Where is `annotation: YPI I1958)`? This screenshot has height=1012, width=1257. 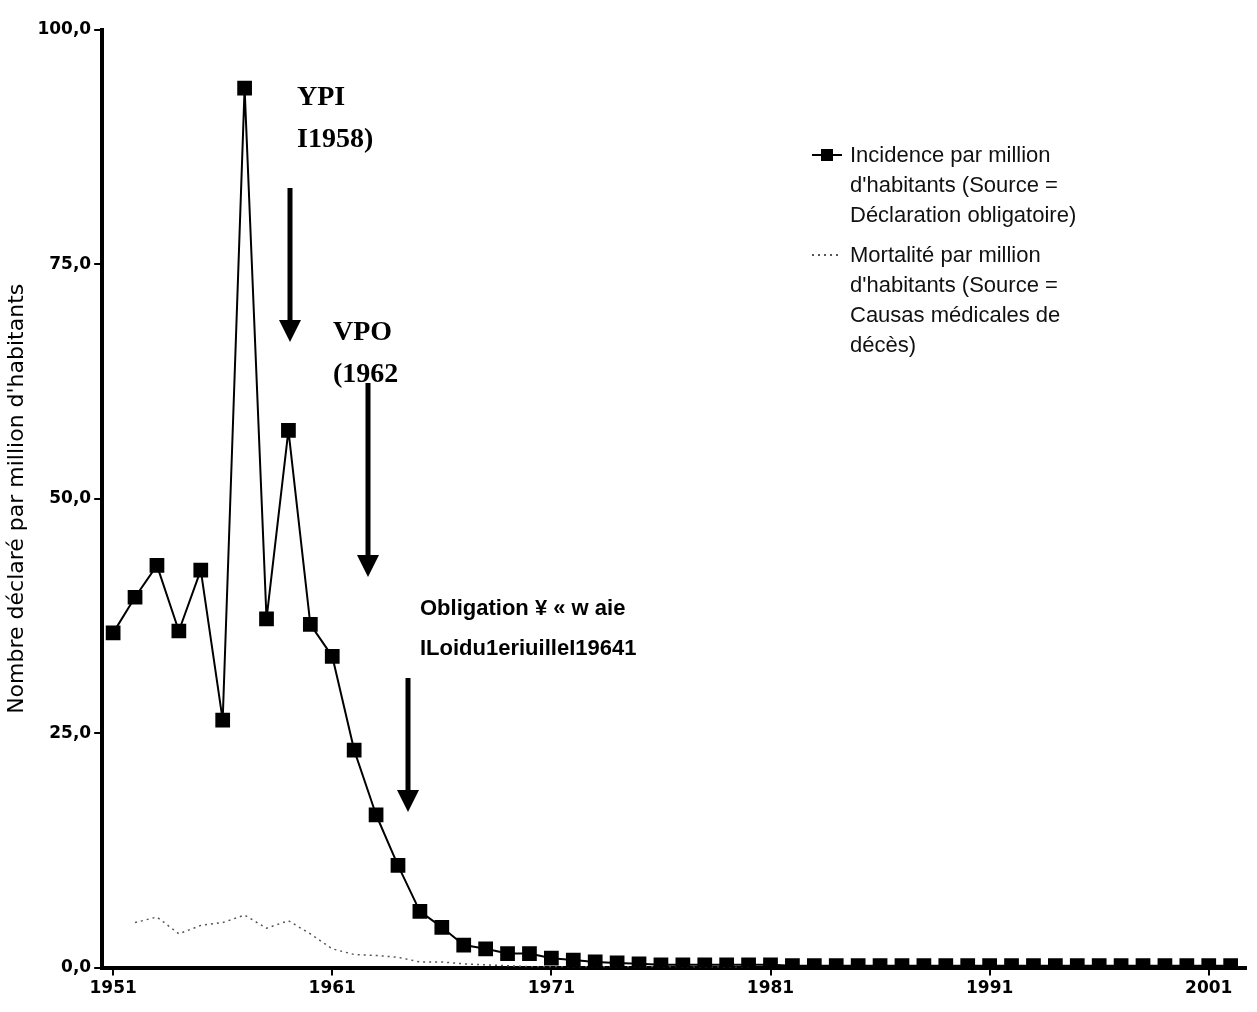
annotation: YPI I1958) is located at coordinates (335, 116).